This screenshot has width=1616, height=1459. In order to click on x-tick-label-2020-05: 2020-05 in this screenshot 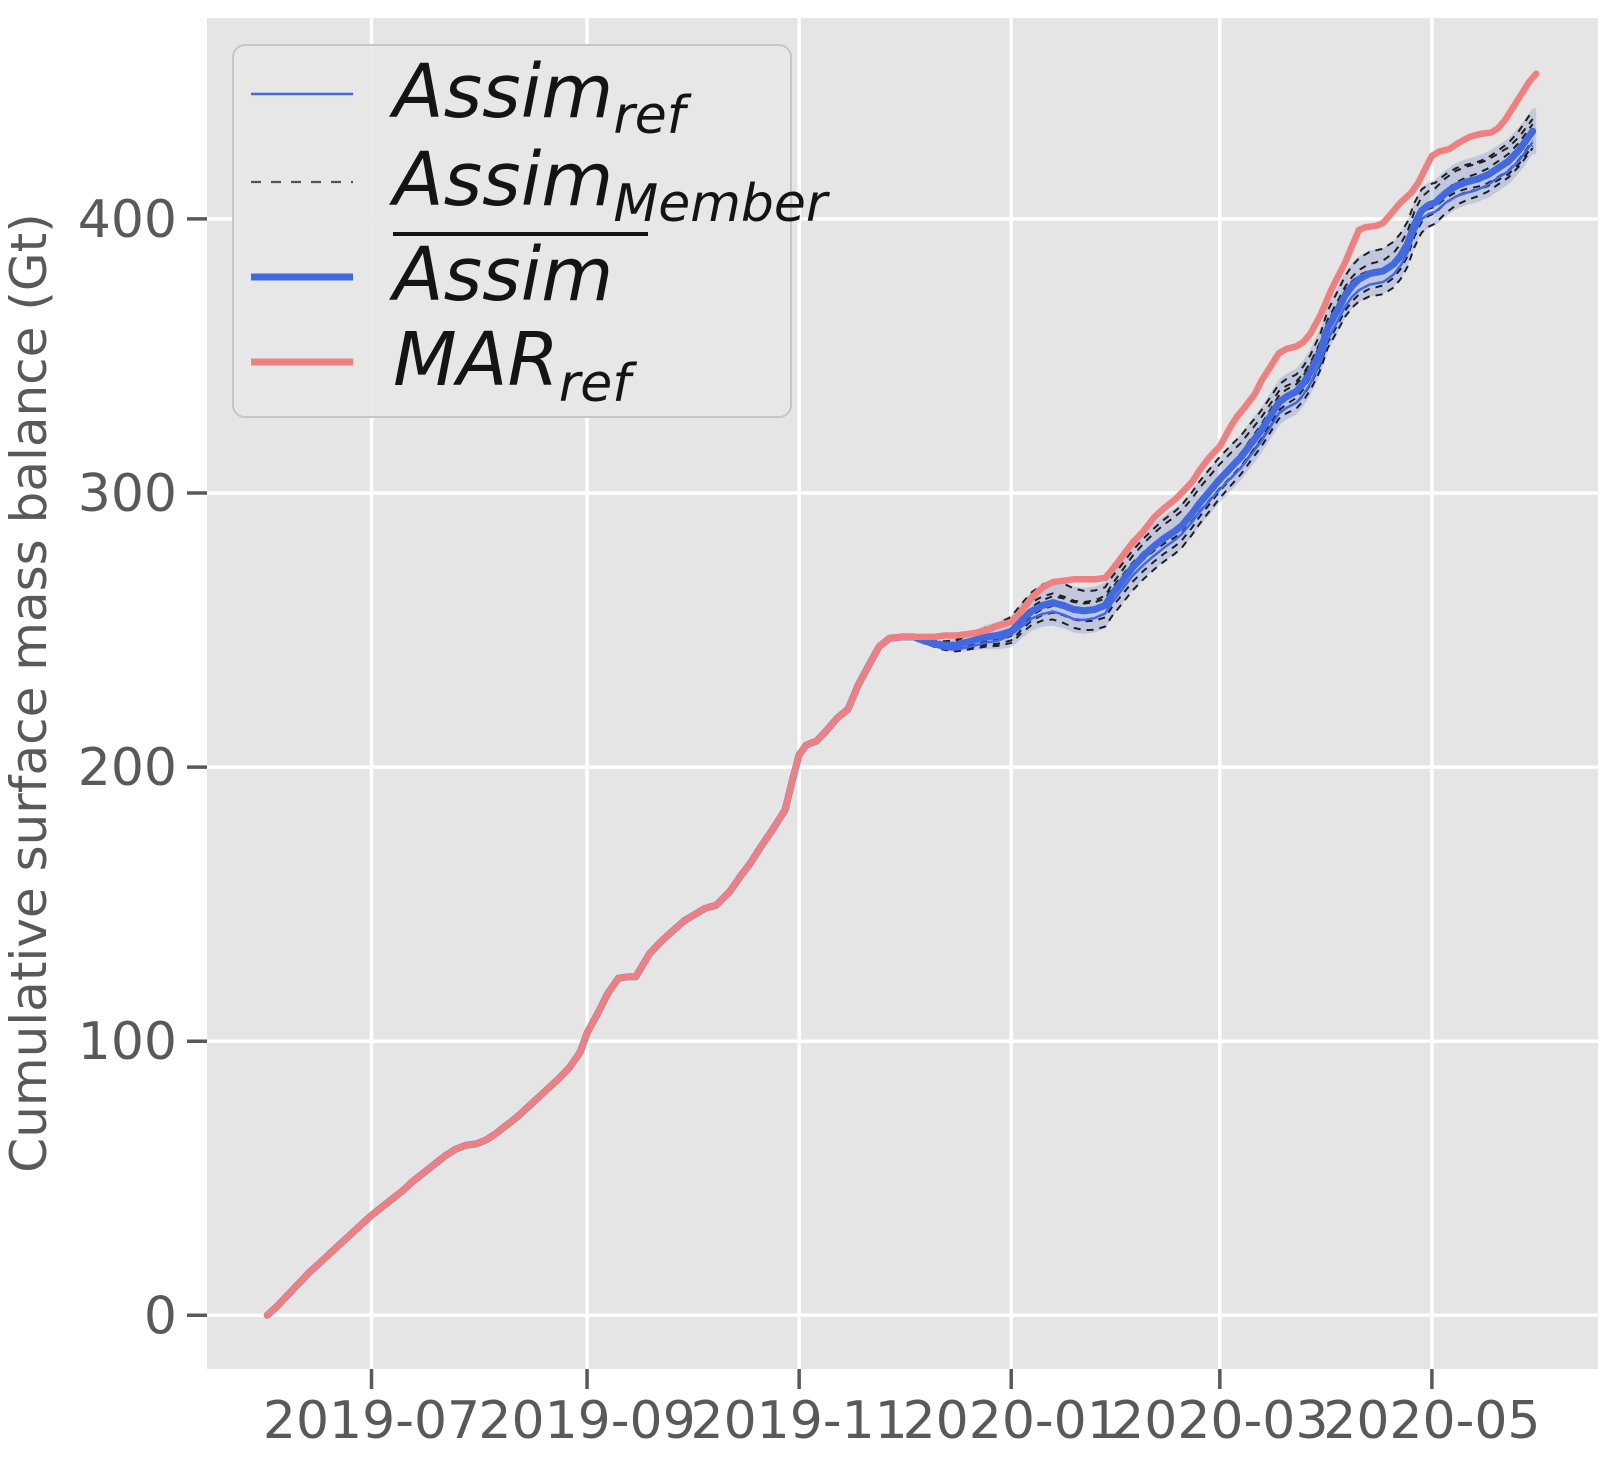, I will do `click(1431, 1421)`.